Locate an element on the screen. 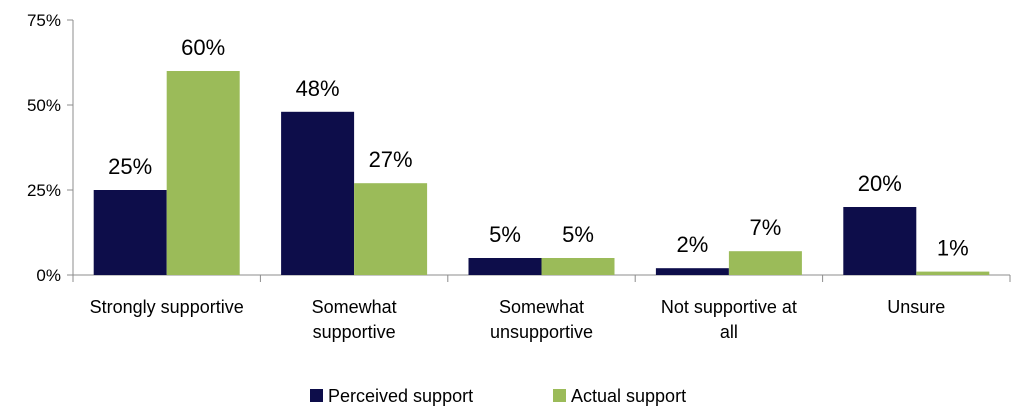 This screenshot has height=410, width=1023. bar-value-label: 27% is located at coordinates (391, 159).